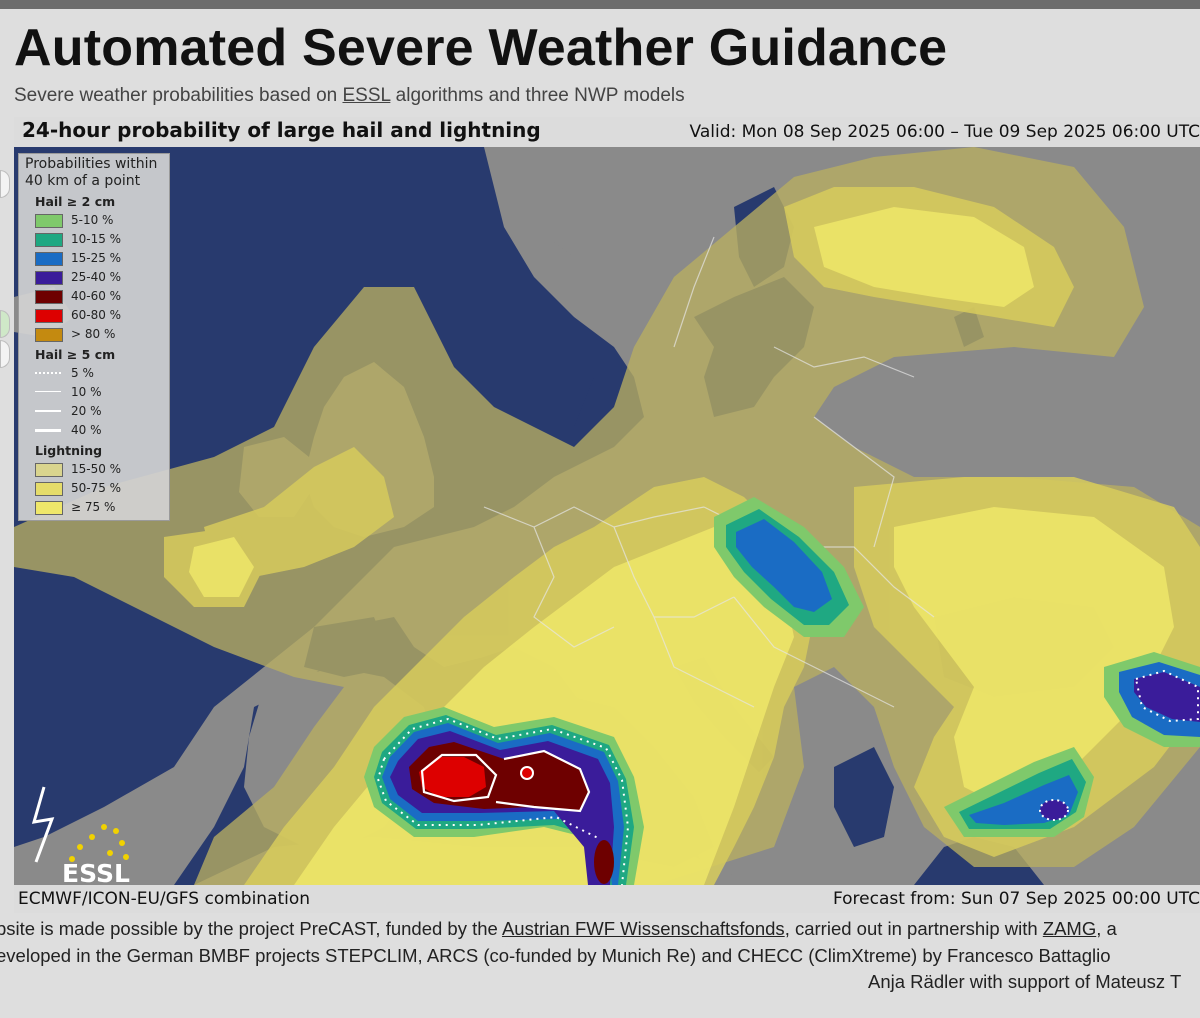  I want to click on fwf-link: Austrian FWF Wissenschaftsfonds, so click(643, 928).